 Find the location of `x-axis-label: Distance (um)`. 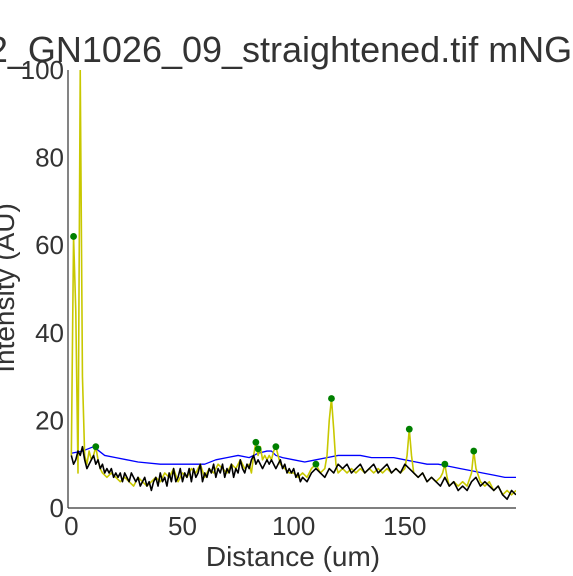

x-axis-label: Distance (um) is located at coordinates (293, 556).